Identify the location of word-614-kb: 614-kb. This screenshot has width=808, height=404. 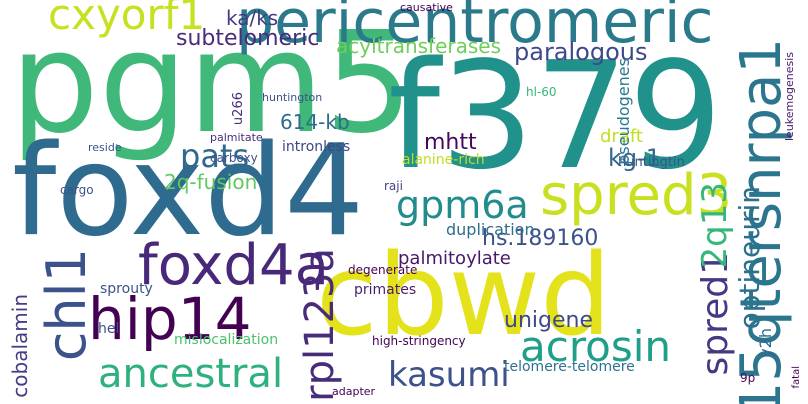
(315, 122).